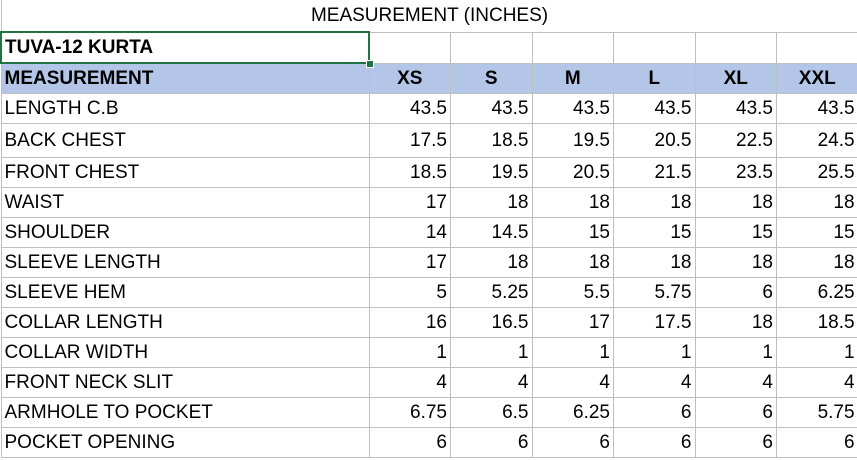  Describe the element at coordinates (572, 292) in the screenshot. I see `value-cell: 5.5` at that location.